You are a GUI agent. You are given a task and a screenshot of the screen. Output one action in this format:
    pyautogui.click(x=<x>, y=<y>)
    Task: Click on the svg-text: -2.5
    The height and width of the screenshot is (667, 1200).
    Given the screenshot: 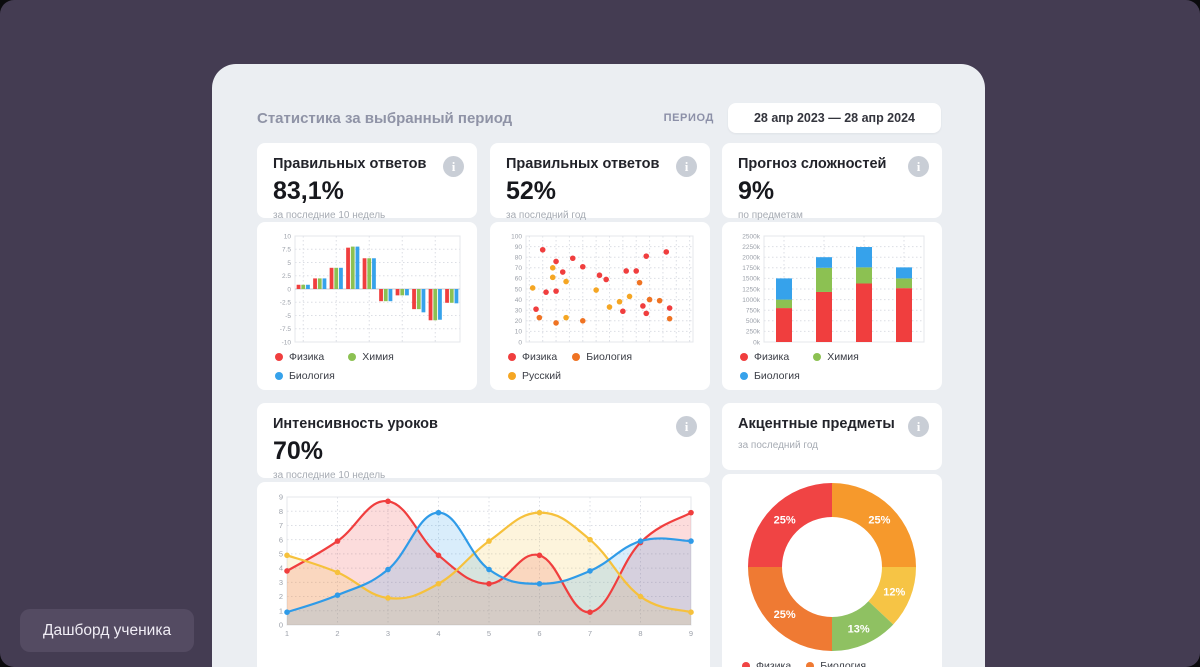 What is the action you would take?
    pyautogui.click(x=286, y=303)
    